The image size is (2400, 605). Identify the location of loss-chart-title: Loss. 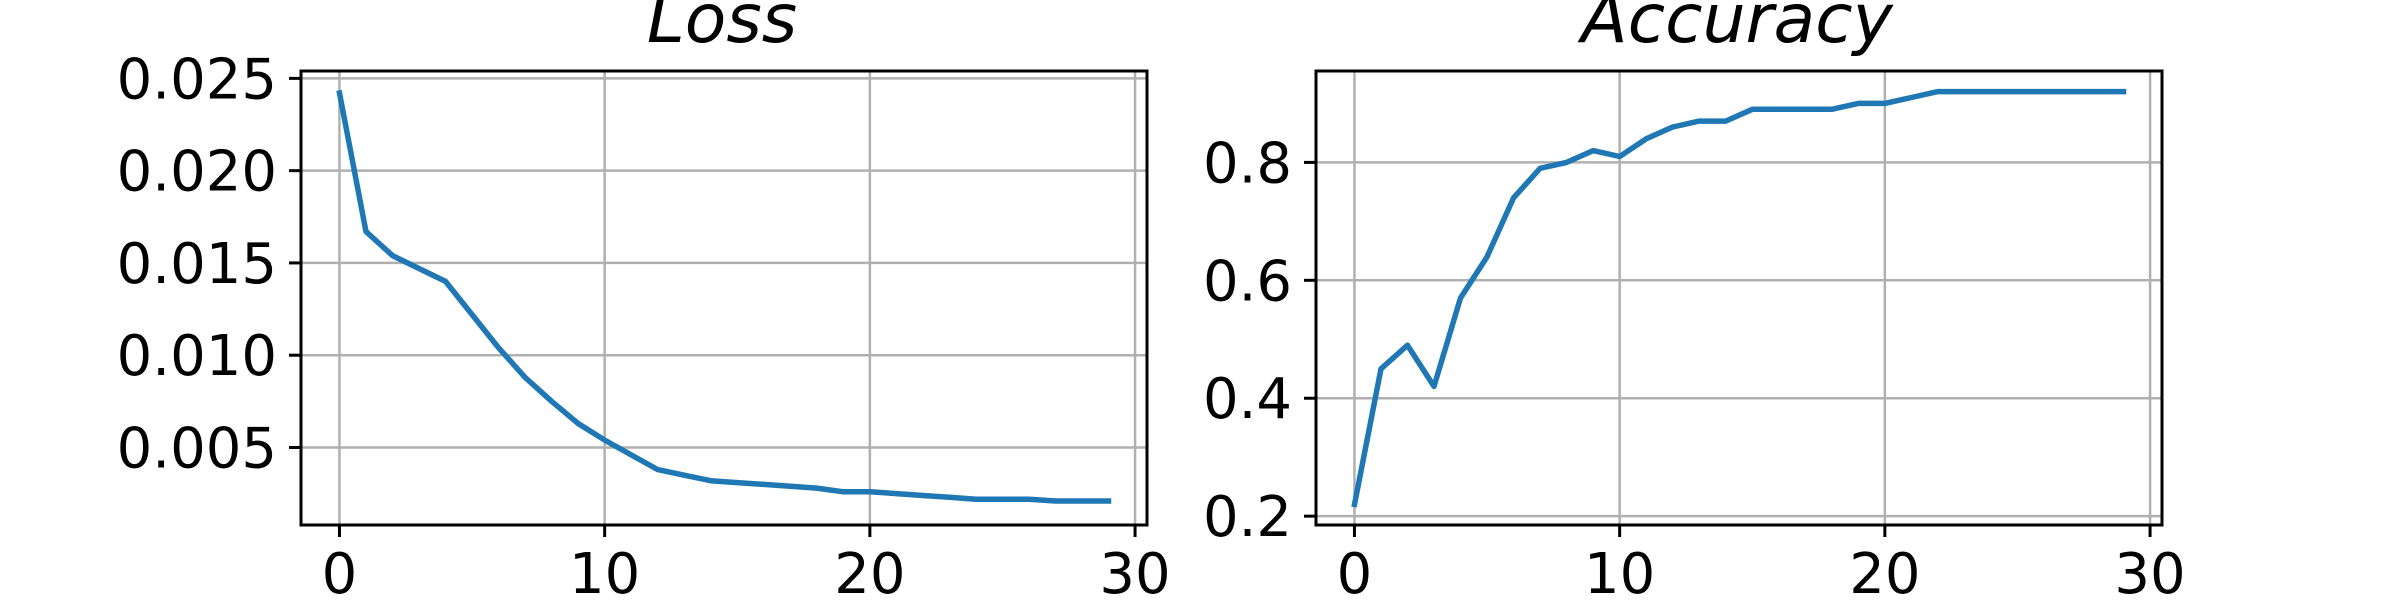
(722, 29).